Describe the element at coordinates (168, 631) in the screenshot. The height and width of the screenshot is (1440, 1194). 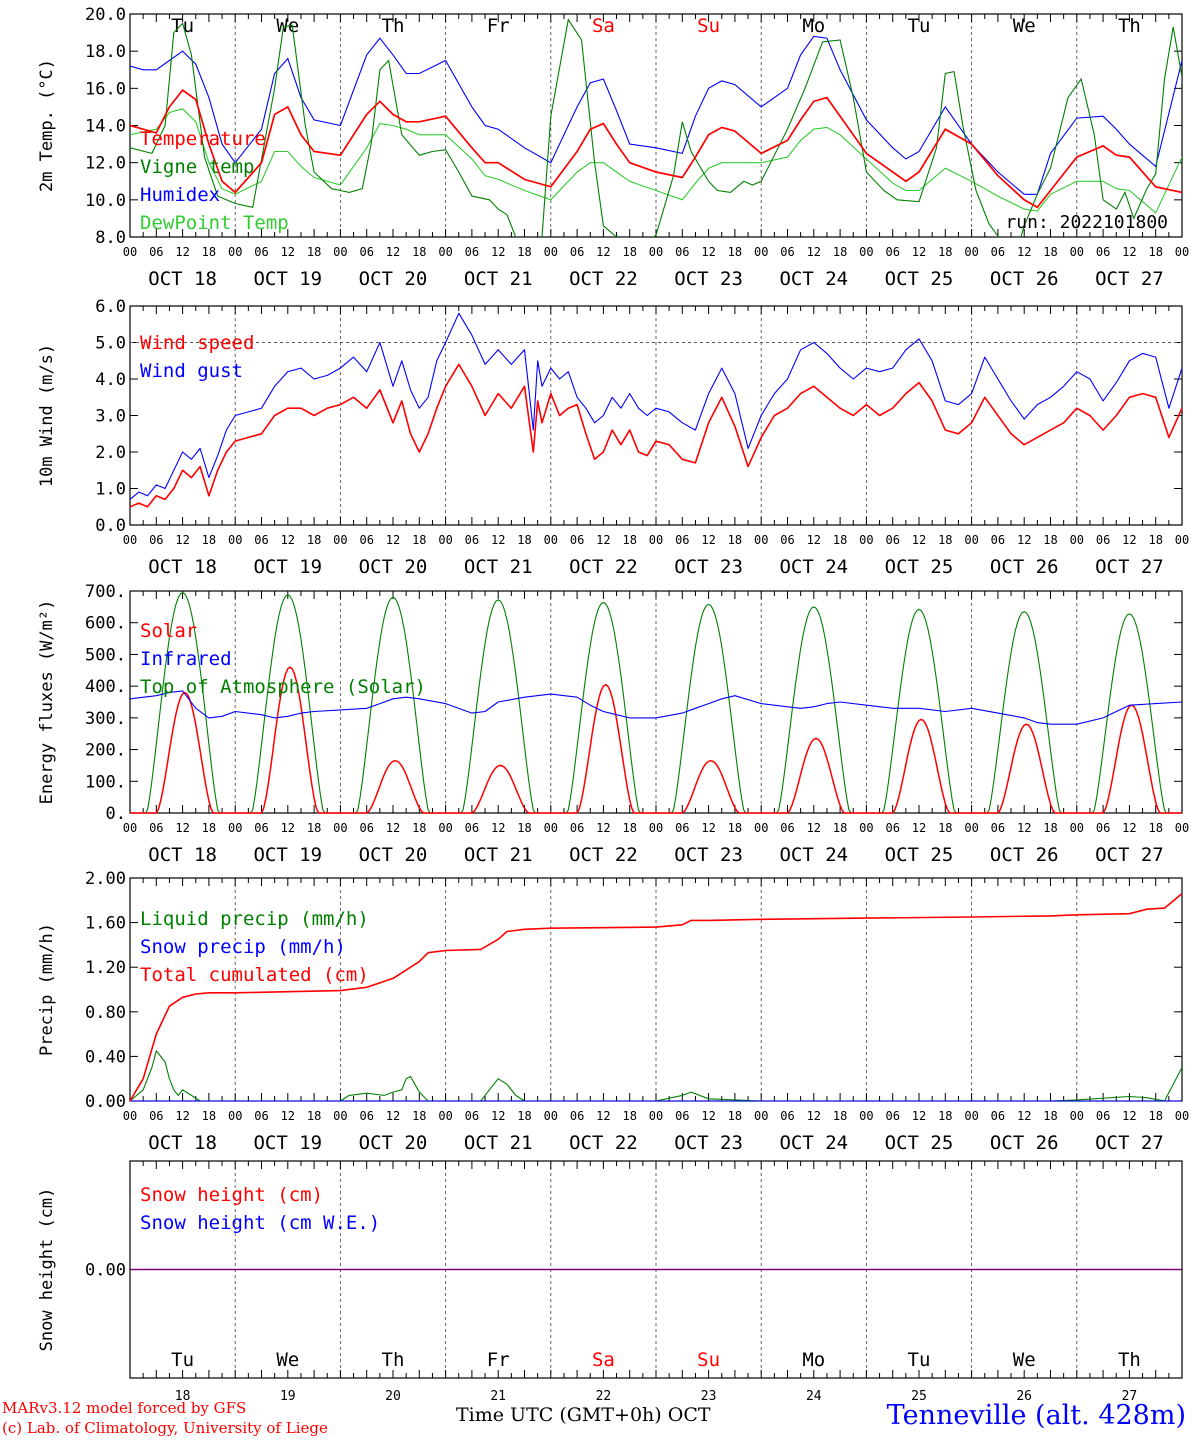
I see `panel-2-legend-0: Solar` at that location.